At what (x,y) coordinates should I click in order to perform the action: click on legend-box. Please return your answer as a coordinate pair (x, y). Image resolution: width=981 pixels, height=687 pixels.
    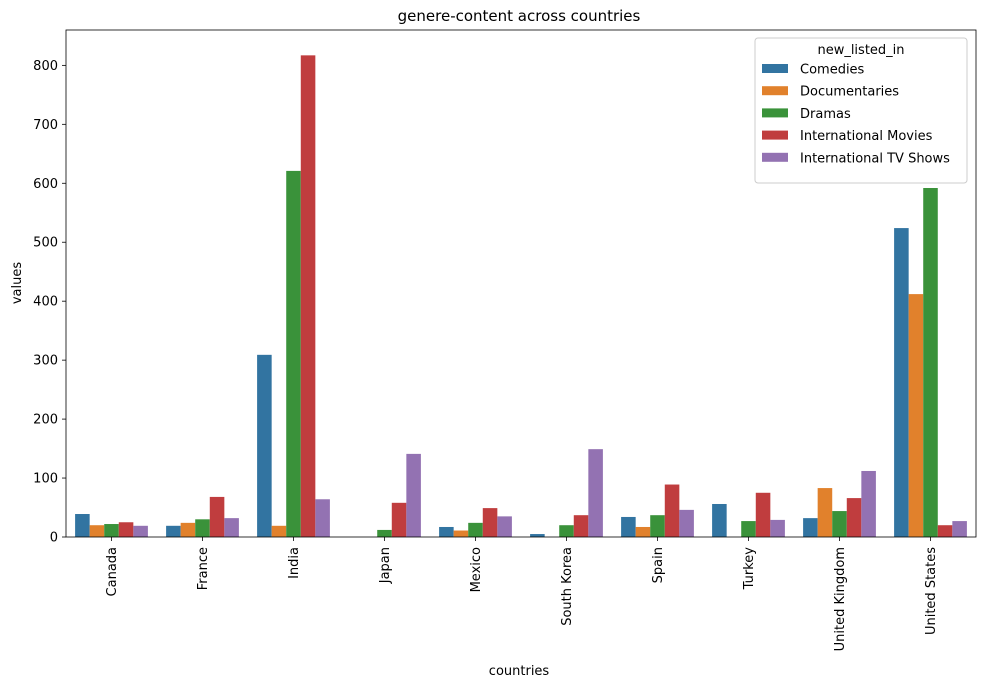
    Looking at the image, I should click on (861, 110).